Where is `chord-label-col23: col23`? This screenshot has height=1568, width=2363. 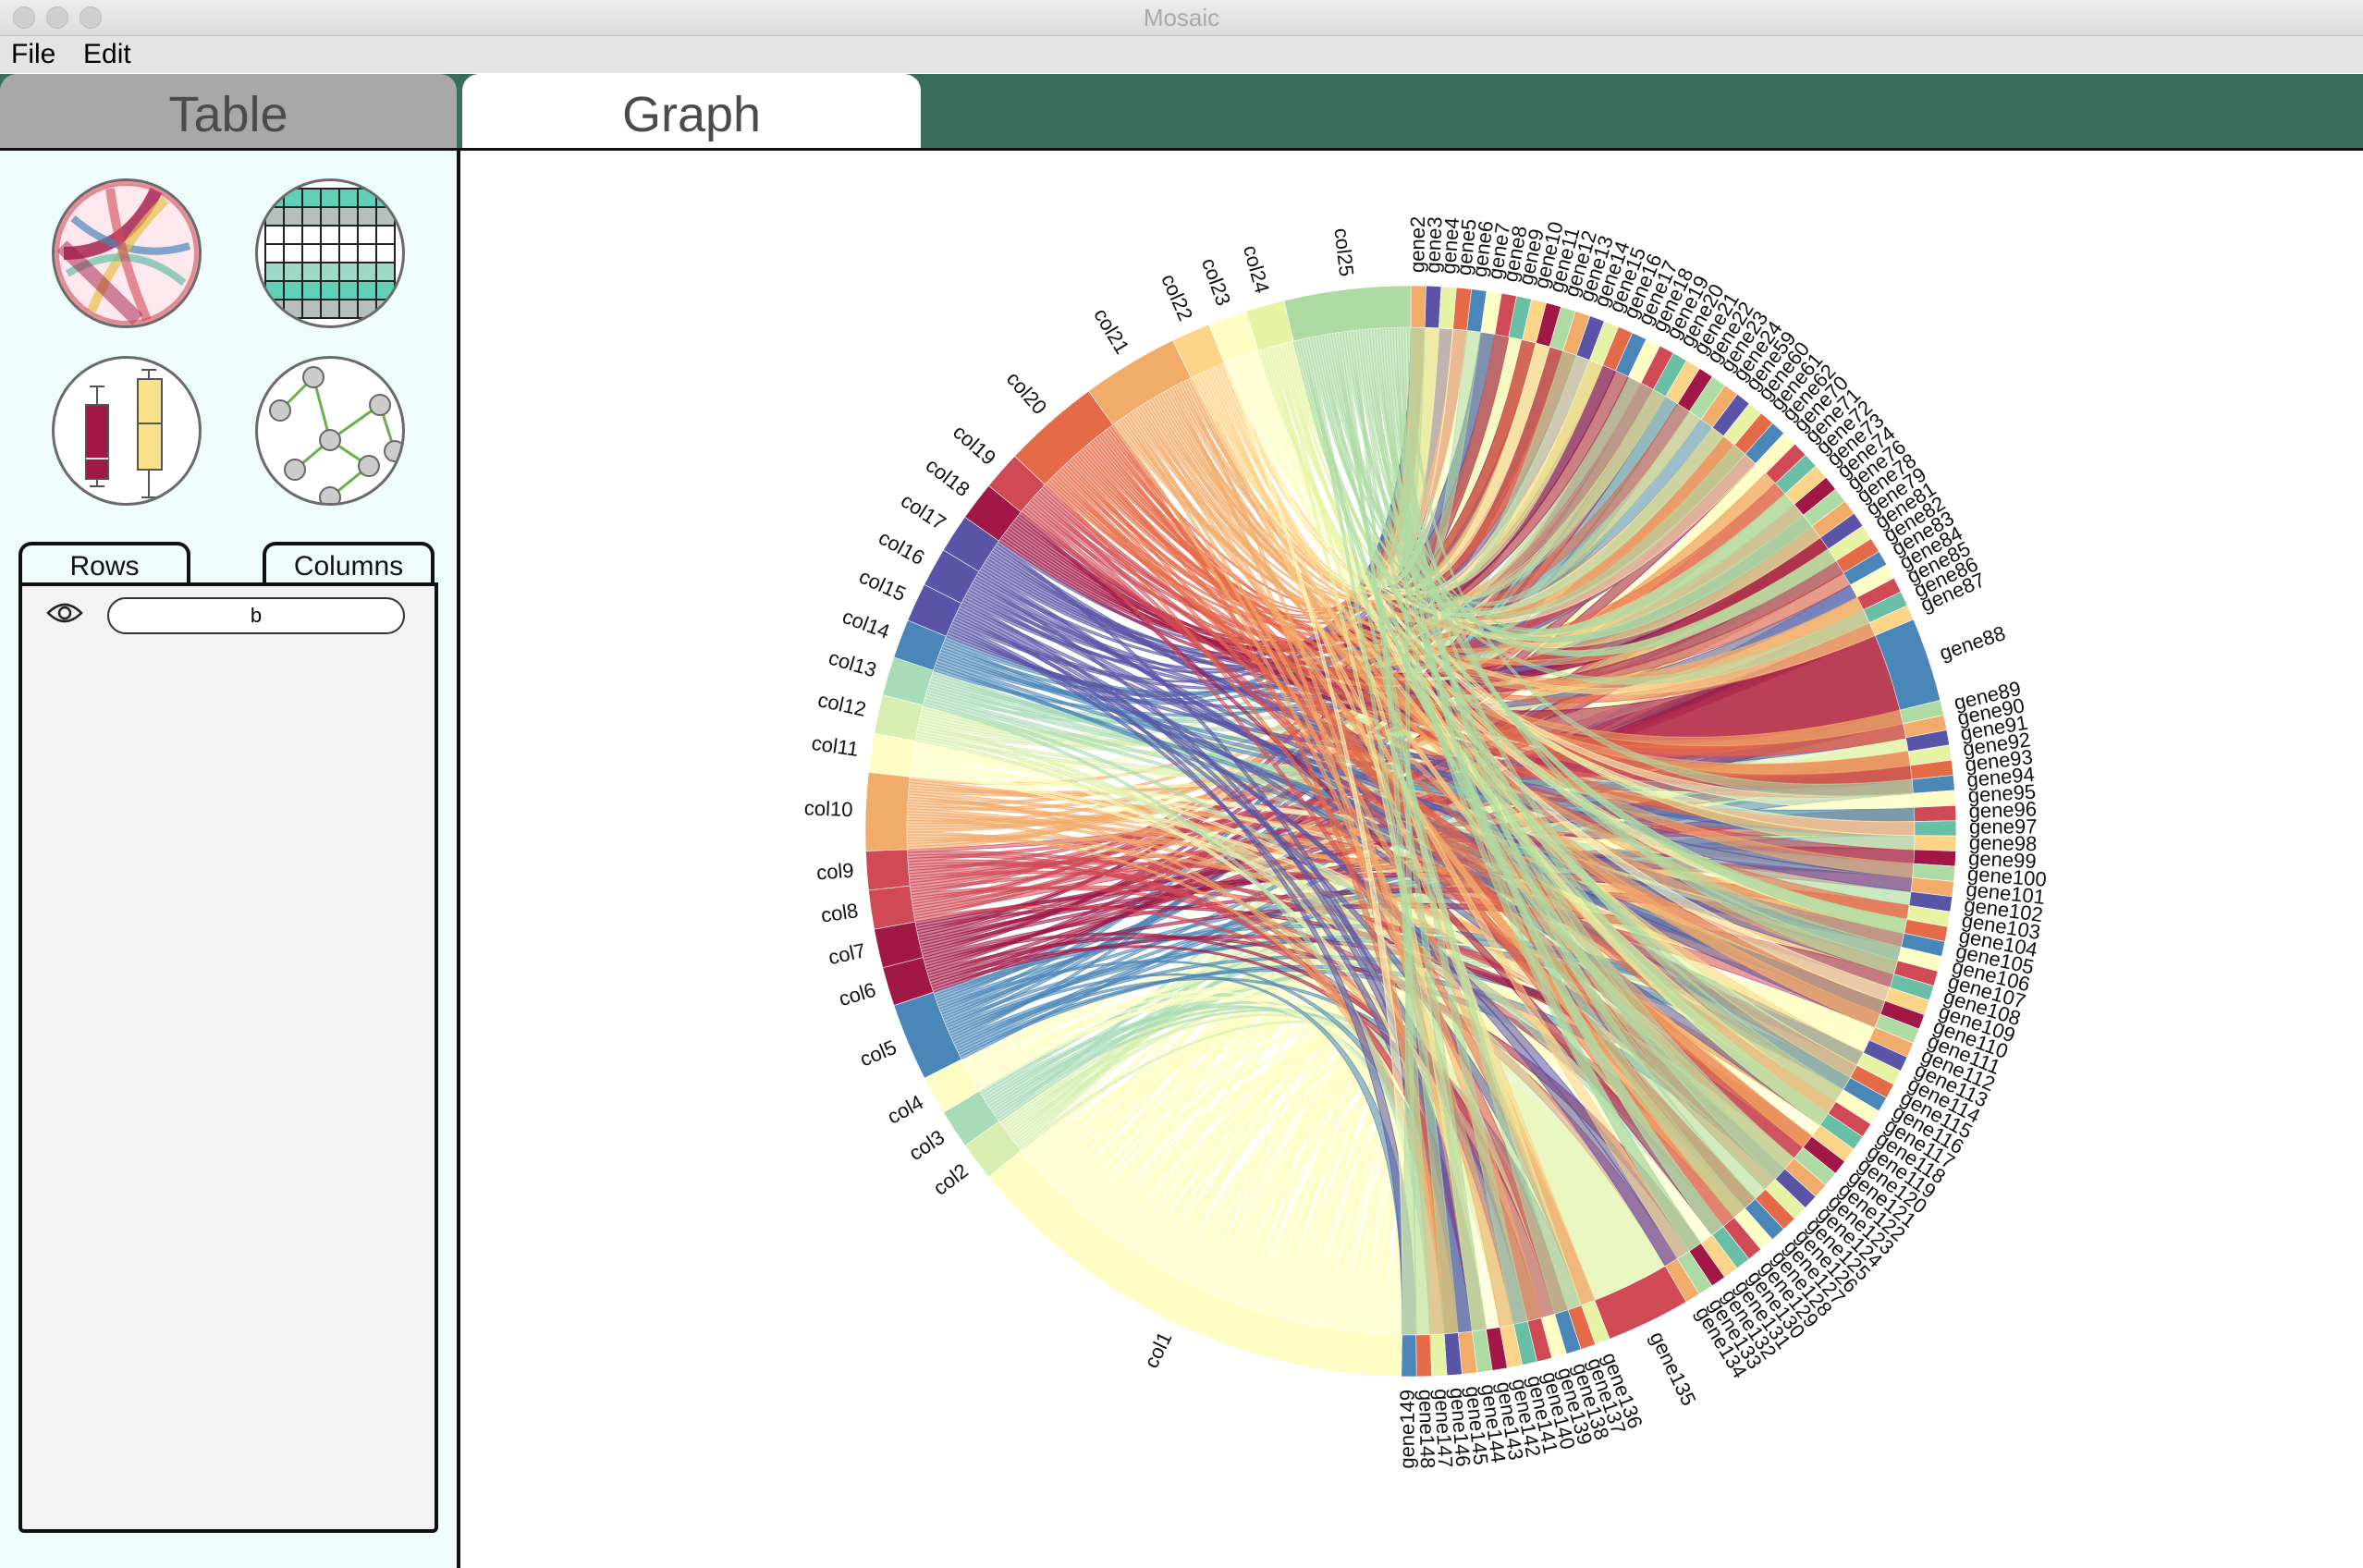
chord-label-col23: col23 is located at coordinates (1216, 282).